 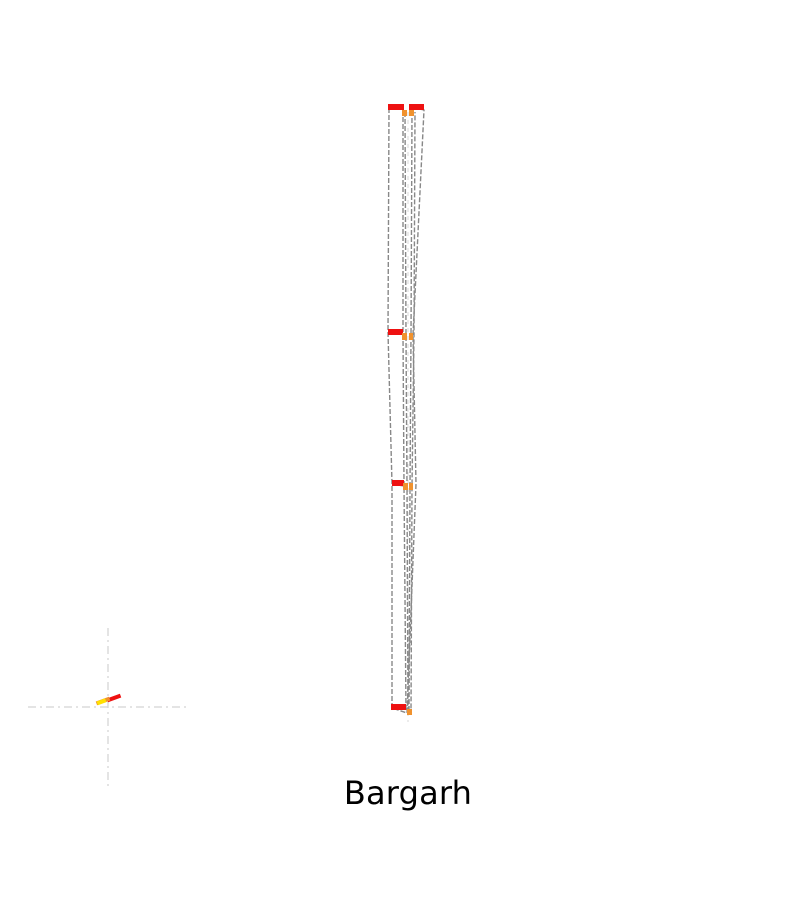 What do you see at coordinates (404, 113) in the screenshot?
I see `marker-top-orange-a` at bounding box center [404, 113].